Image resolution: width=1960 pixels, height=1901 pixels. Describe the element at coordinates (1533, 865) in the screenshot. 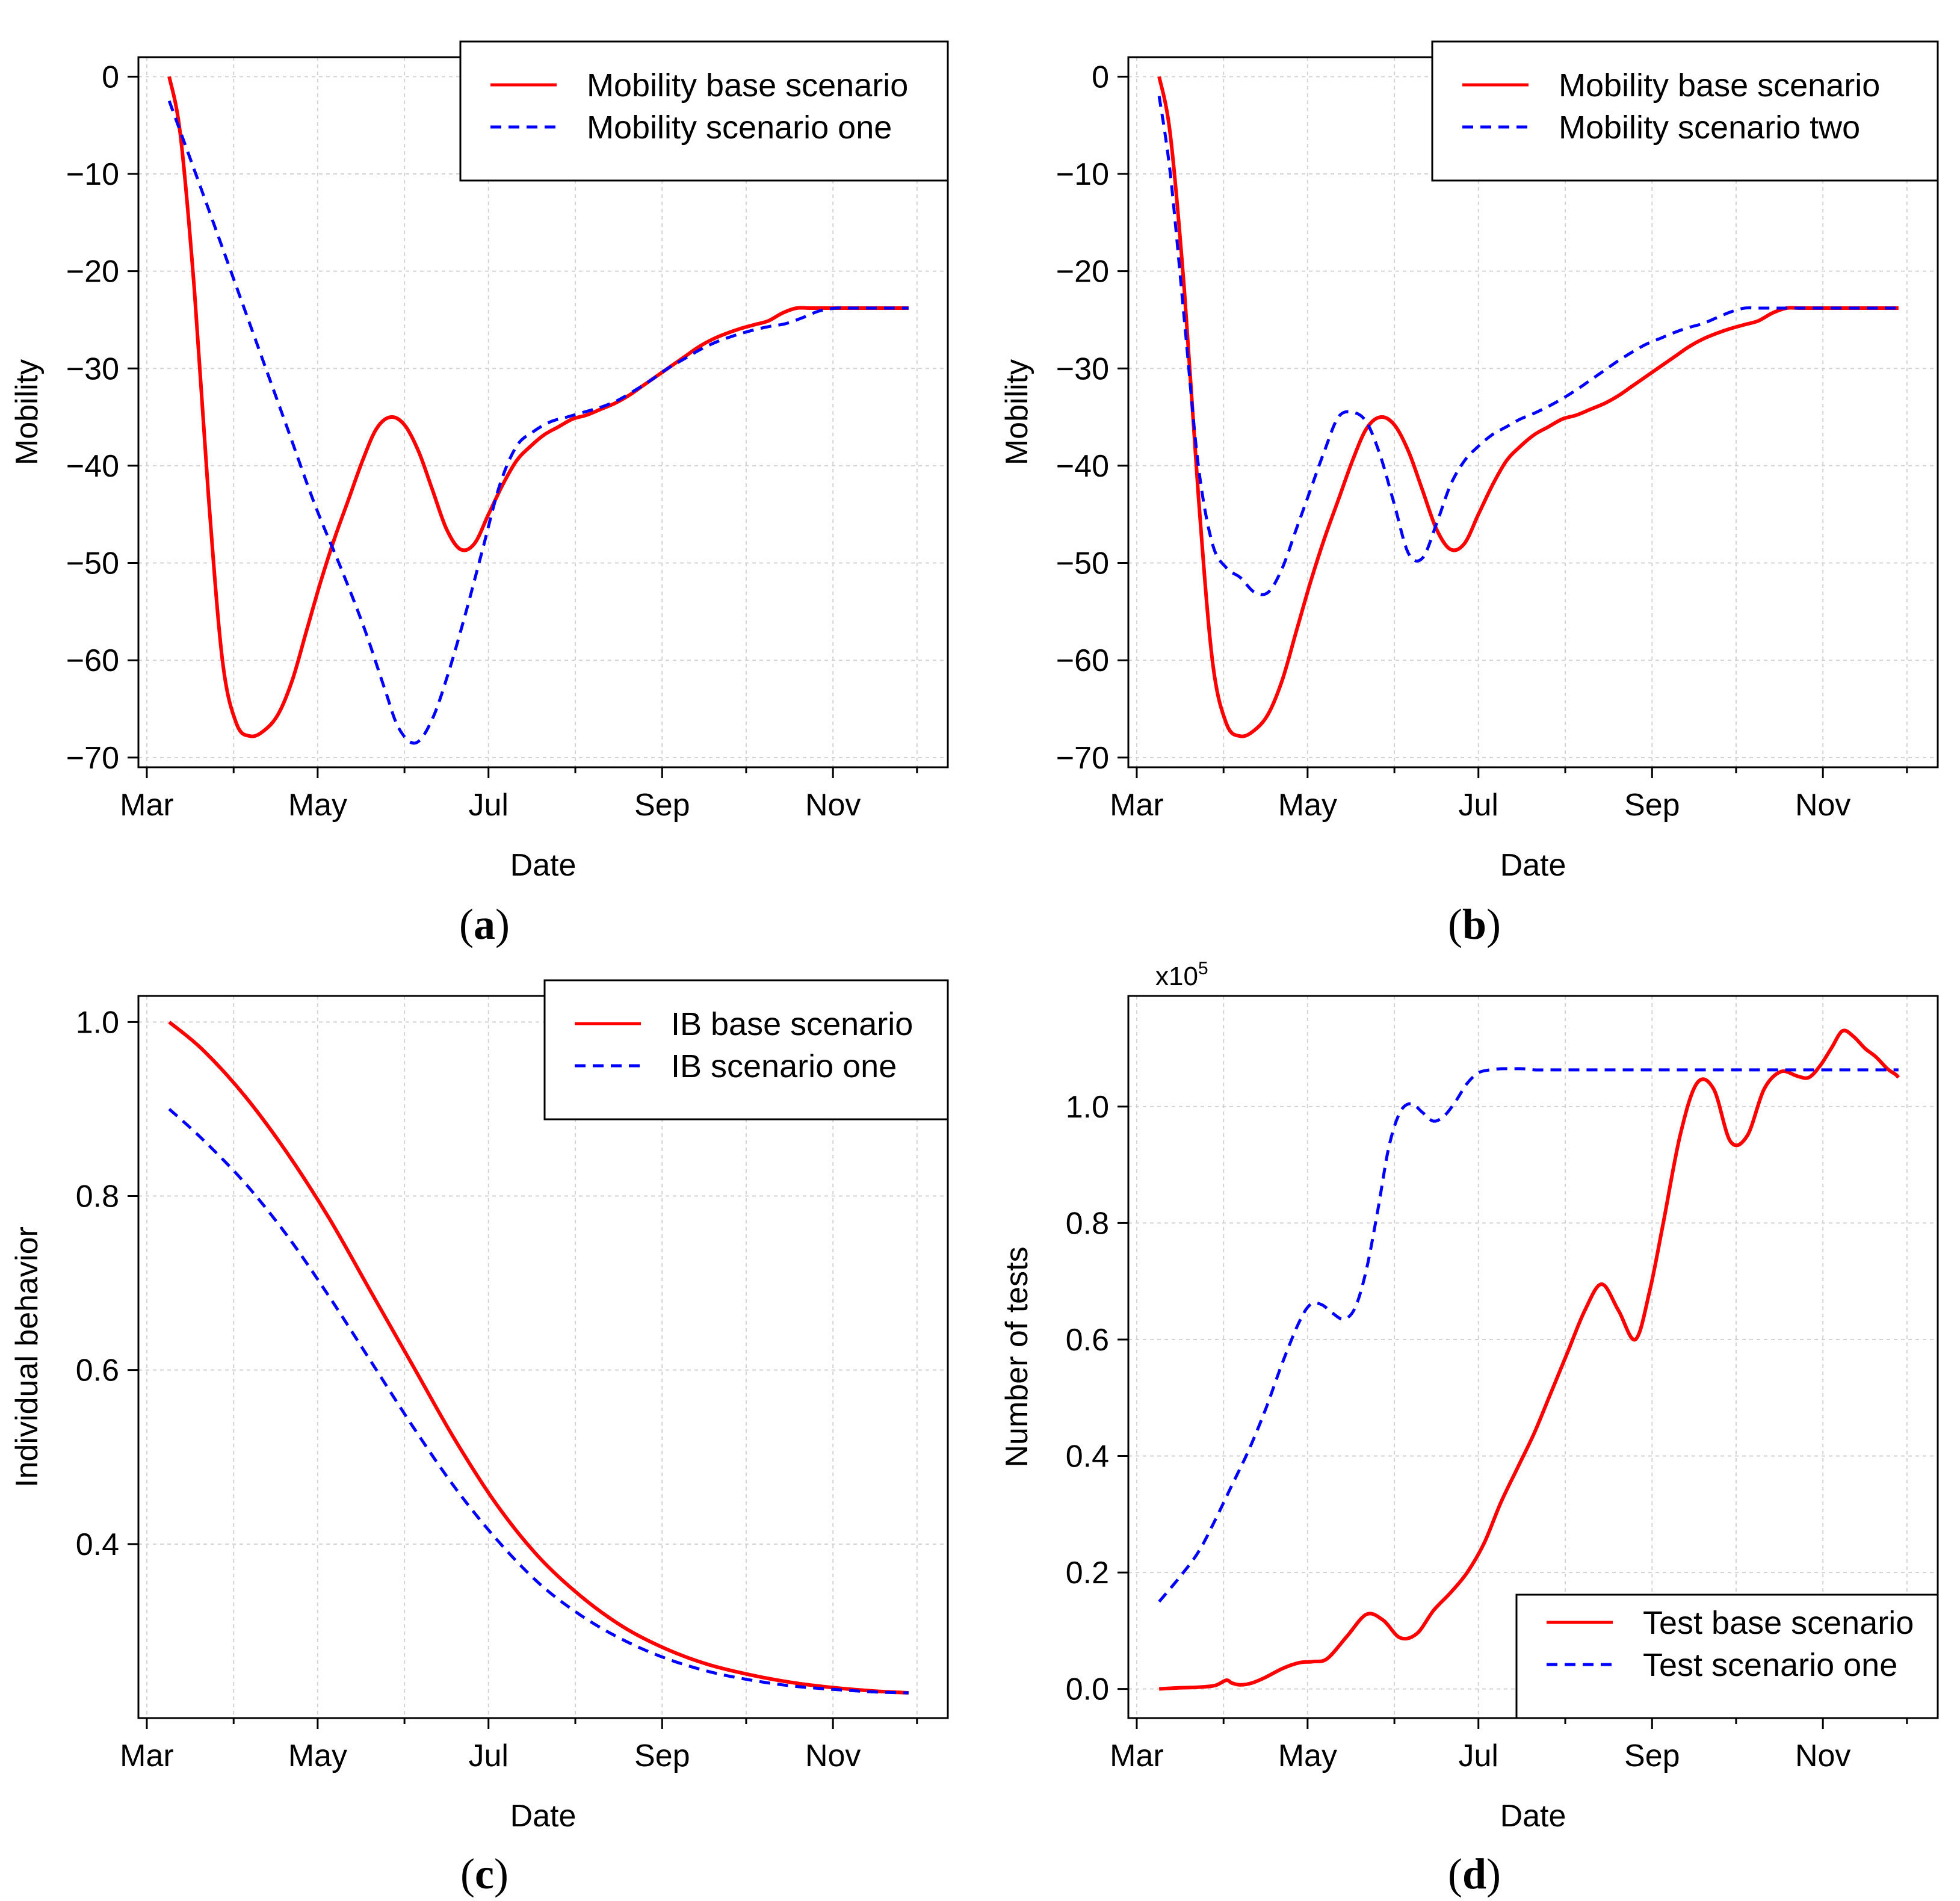

I see `panel-b-x-label: Date` at that location.